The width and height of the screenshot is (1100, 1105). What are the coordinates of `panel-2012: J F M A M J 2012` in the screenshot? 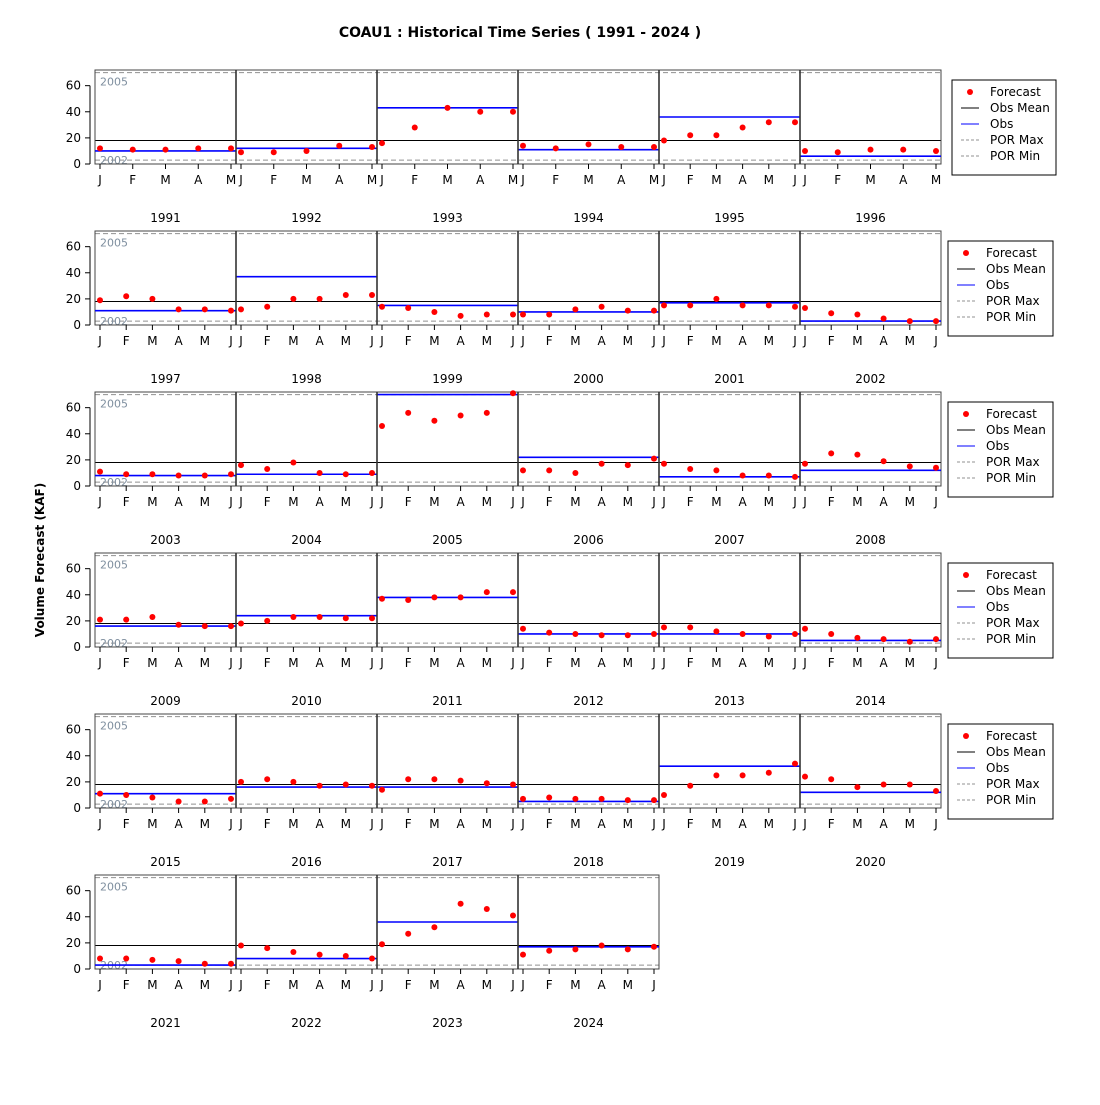 It's located at (588, 630).